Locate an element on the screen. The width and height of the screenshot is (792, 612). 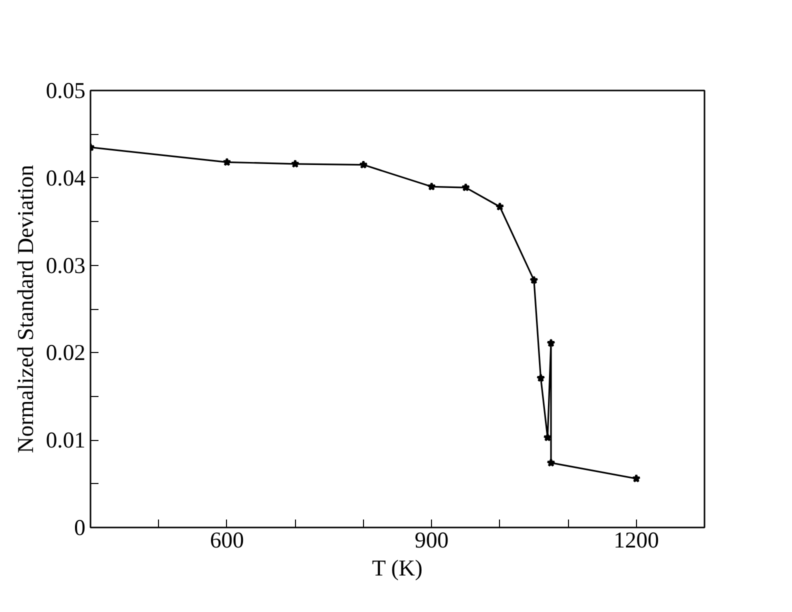
y-tick-label: 0.01 is located at coordinates (66, 440).